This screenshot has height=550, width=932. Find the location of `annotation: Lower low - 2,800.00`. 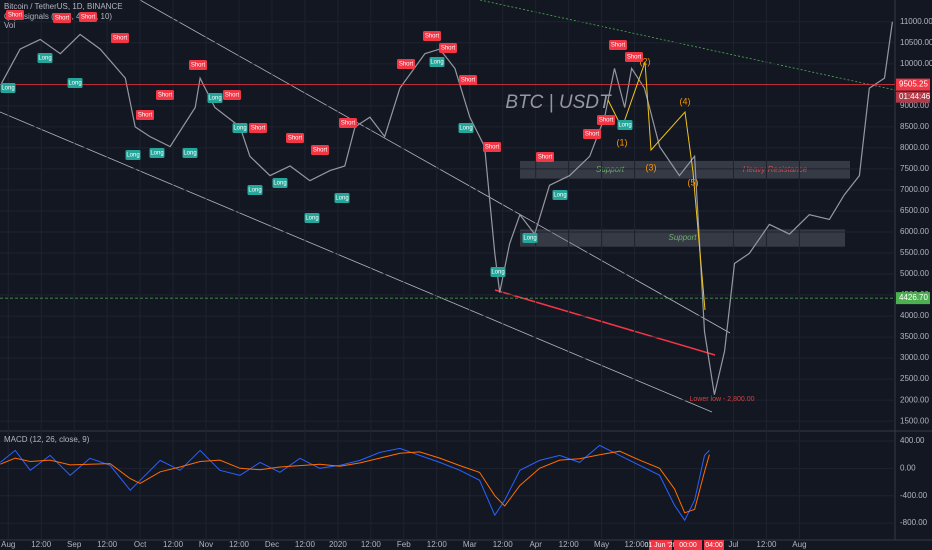

annotation: Lower low - 2,800.00 is located at coordinates (722, 399).